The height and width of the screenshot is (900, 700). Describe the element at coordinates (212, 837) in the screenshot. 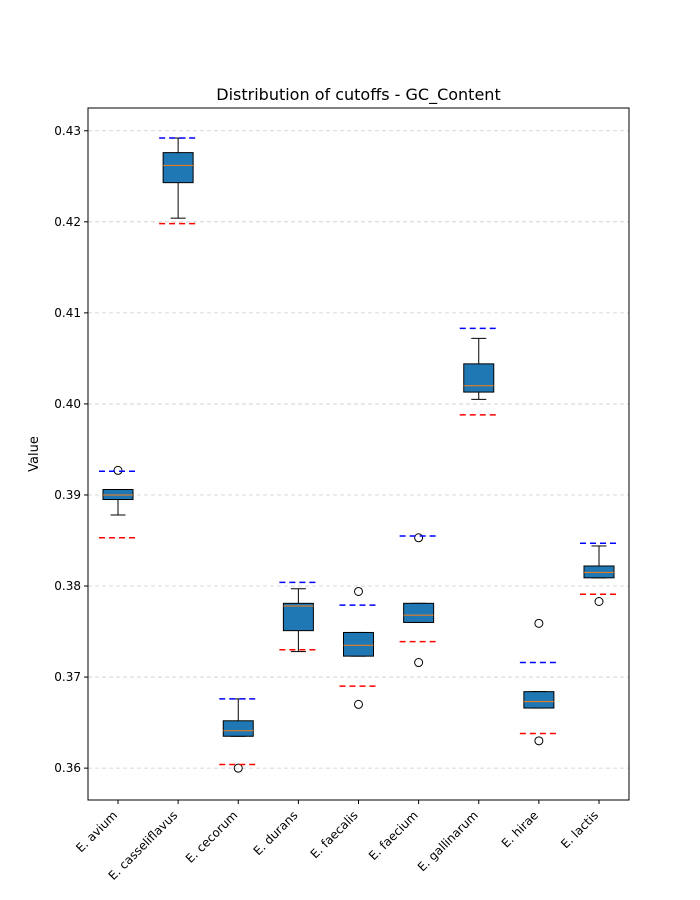

I see `x-tick-label: E. cecorum` at that location.